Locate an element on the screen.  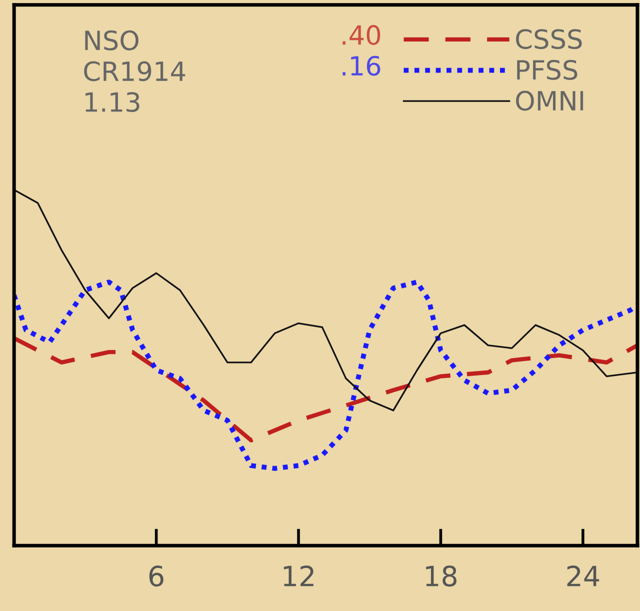
legend-label: OMNI is located at coordinates (550, 100).